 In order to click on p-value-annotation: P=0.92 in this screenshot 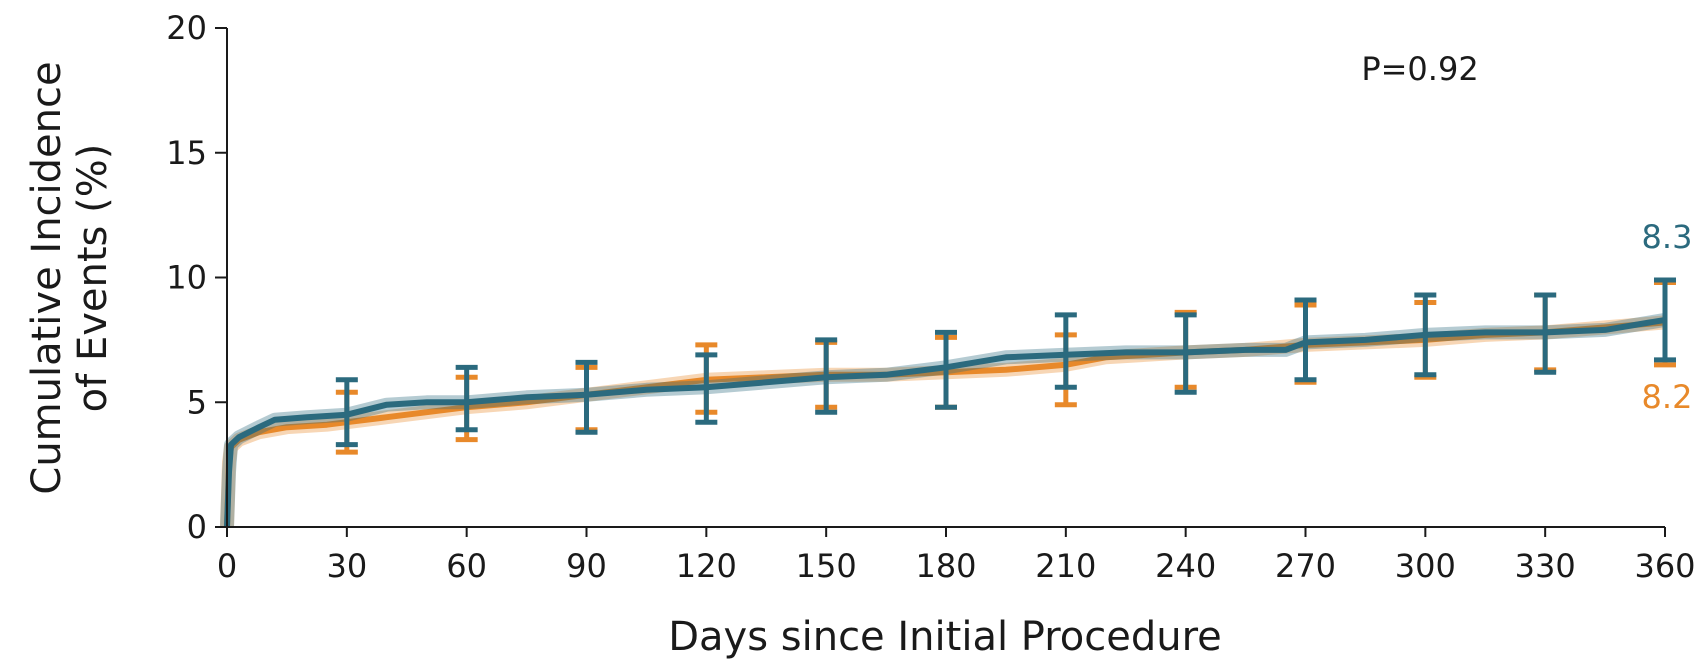, I will do `click(1419, 69)`.